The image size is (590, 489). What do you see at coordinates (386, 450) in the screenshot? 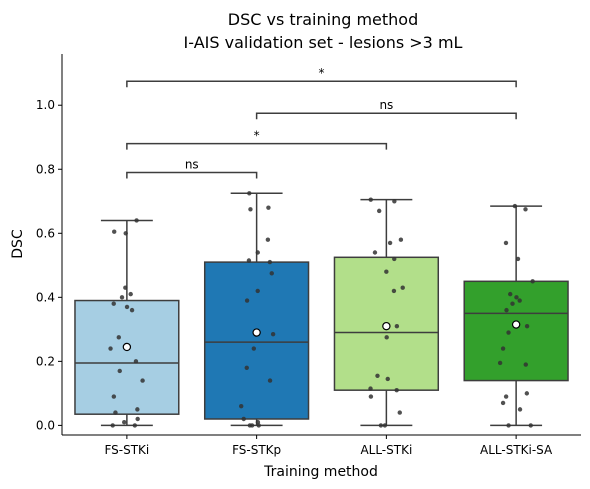
I see `x-tick-label: ALL-STKi` at bounding box center [386, 450].